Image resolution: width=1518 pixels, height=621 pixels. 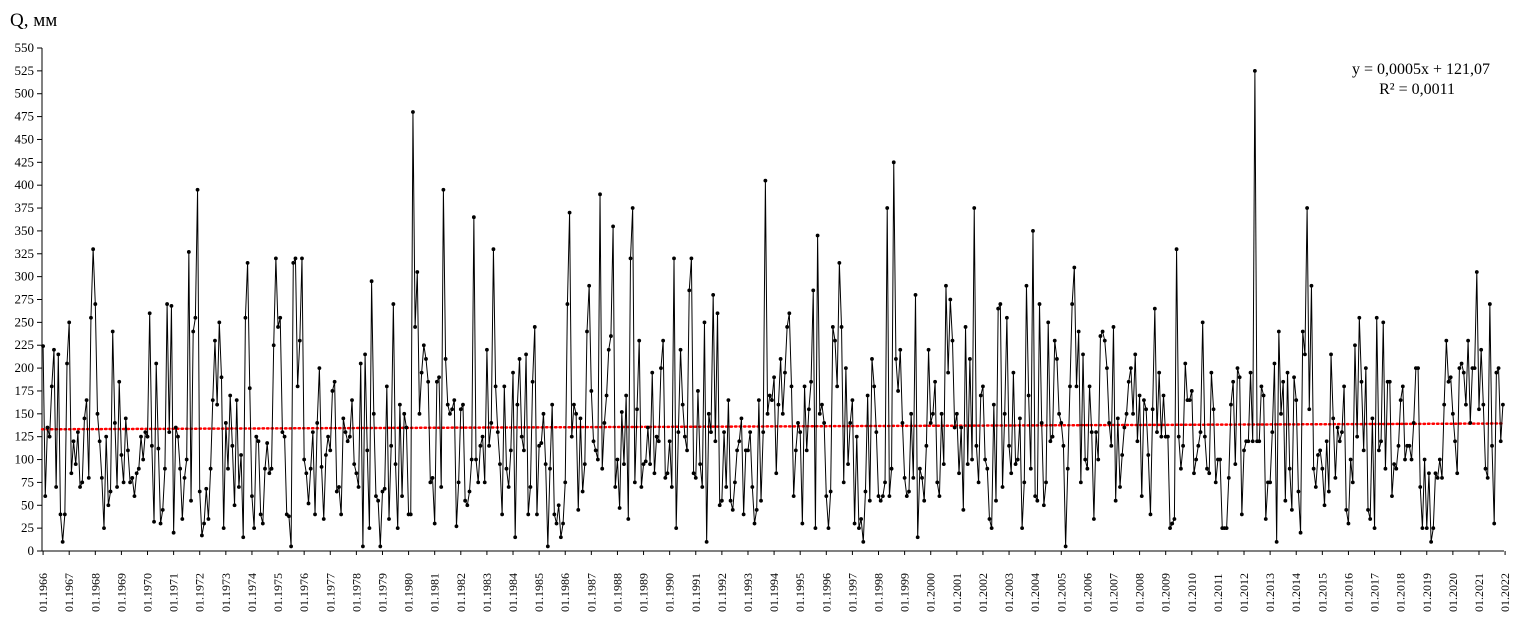 I want to click on x-tick-label: 01.2020, so click(x=1453, y=592).